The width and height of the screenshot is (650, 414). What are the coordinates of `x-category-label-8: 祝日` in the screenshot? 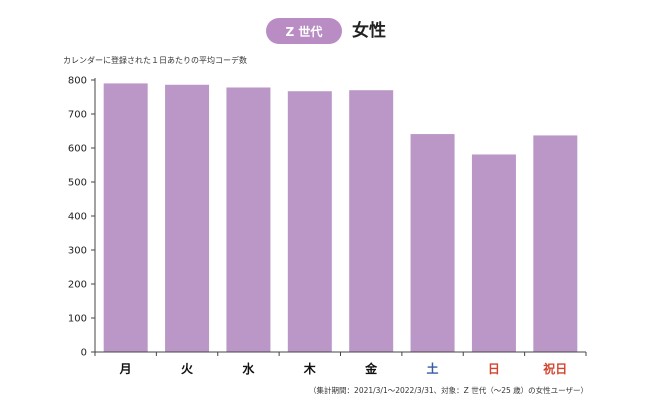 It's located at (555, 368).